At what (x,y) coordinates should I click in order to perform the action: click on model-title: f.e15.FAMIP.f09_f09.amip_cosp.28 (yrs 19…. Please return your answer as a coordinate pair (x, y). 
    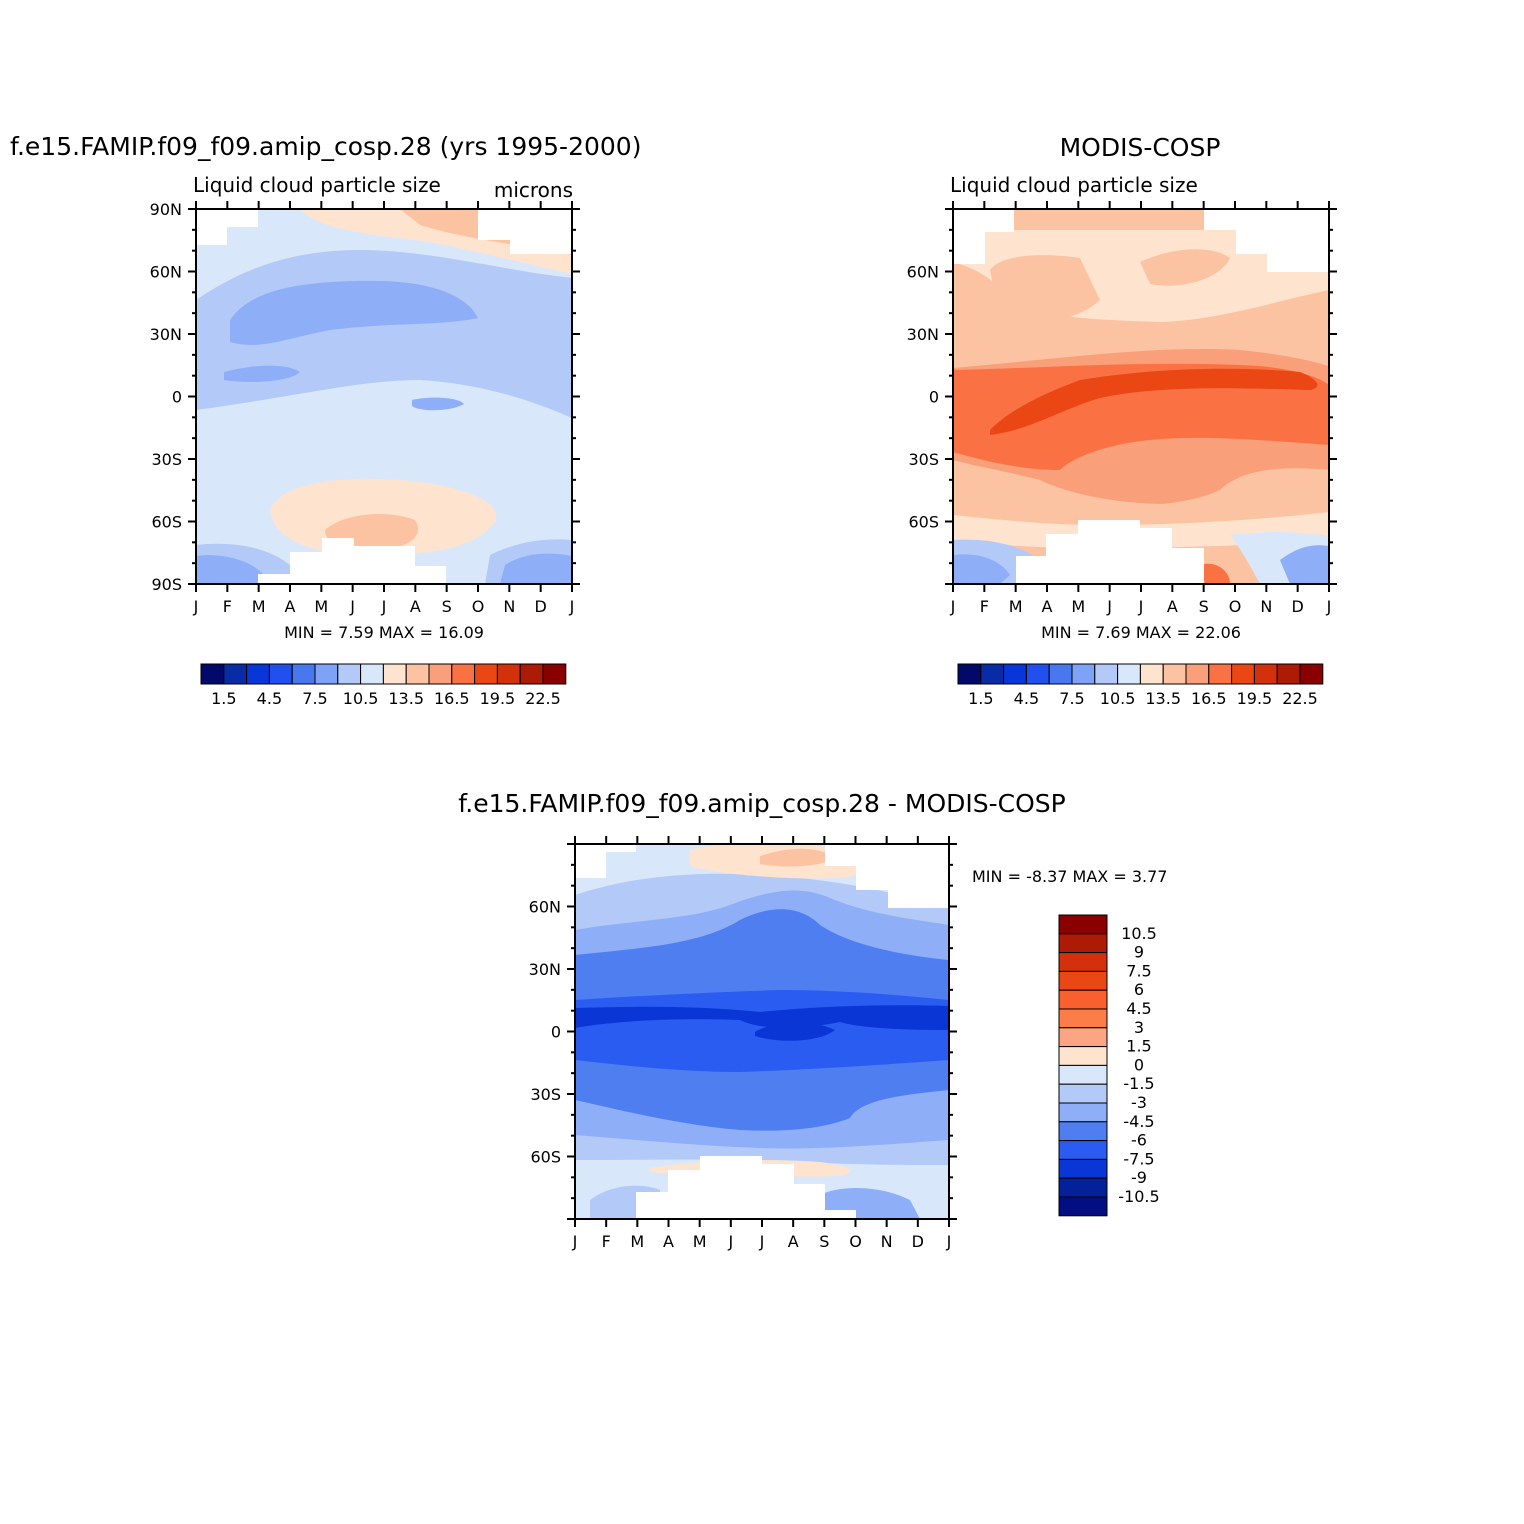
    Looking at the image, I should click on (325, 146).